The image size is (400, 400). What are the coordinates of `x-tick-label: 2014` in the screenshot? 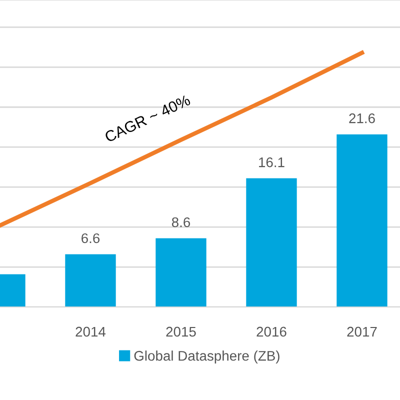 It's located at (91, 331).